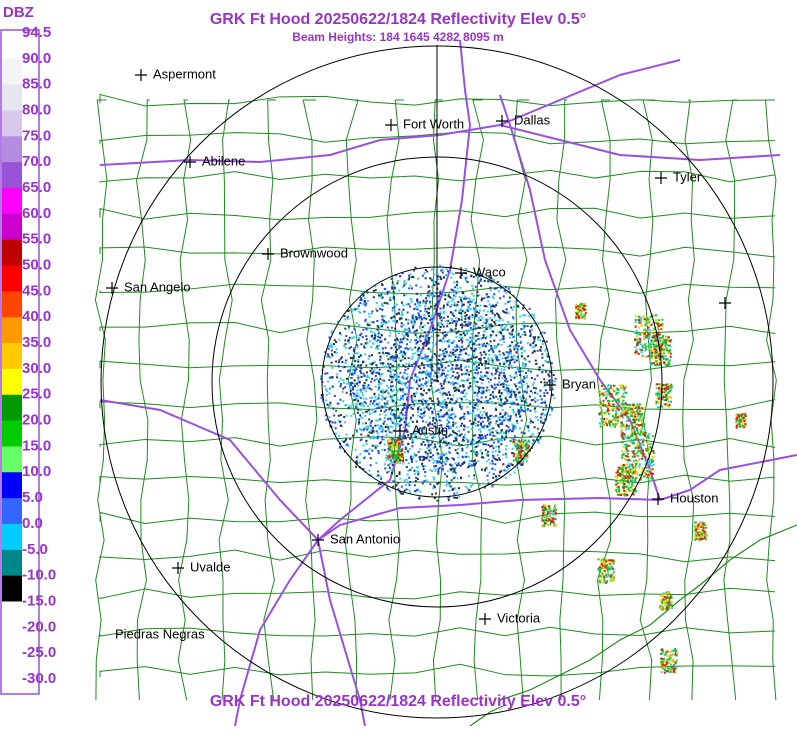  I want to click on legend-frame, so click(20, 362).